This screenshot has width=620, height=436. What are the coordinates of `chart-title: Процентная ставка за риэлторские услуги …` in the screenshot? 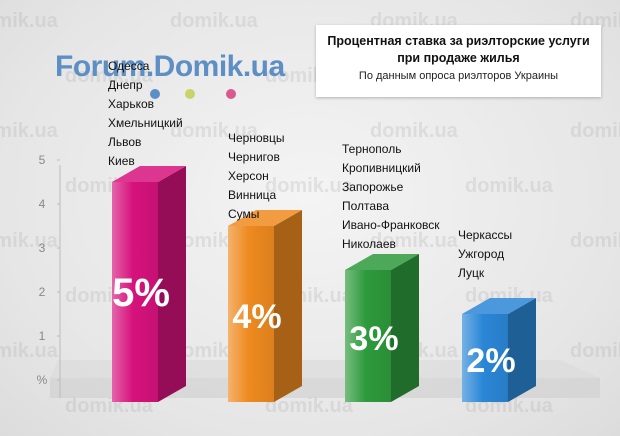 It's located at (458, 49).